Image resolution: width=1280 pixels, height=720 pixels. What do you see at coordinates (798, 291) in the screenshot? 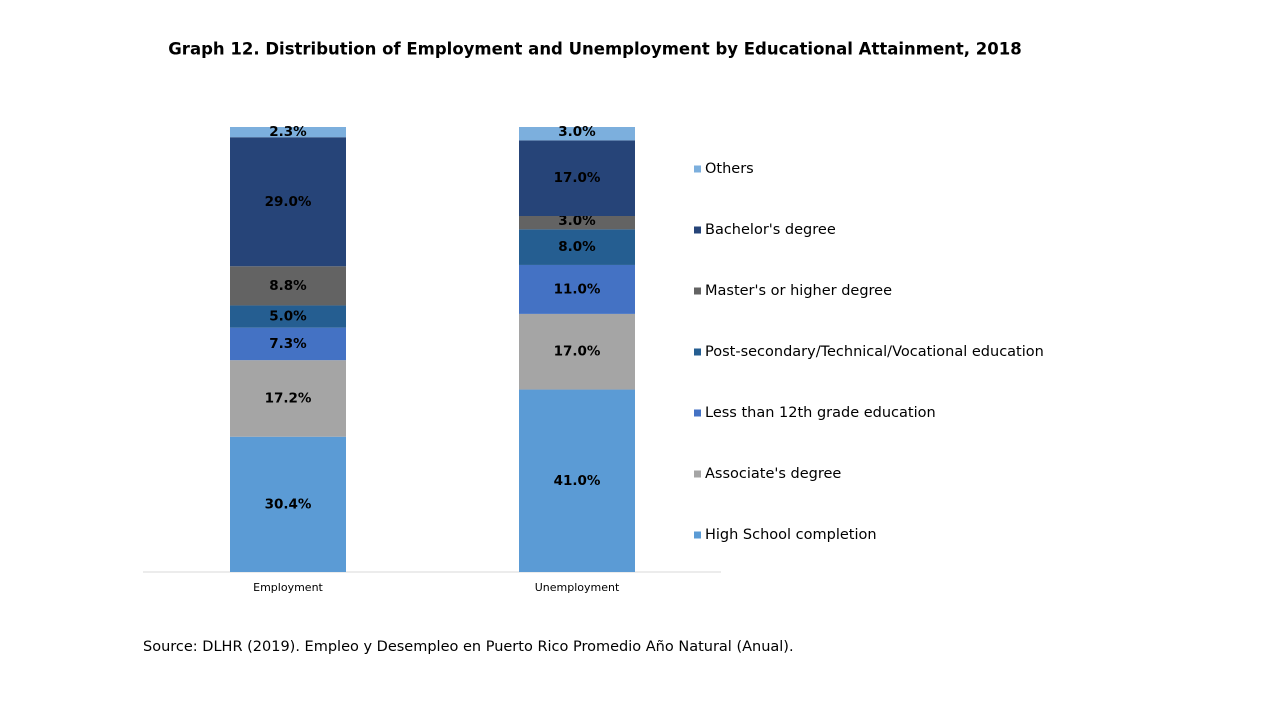
I see `legend-label: Master's or higher degree` at bounding box center [798, 291].